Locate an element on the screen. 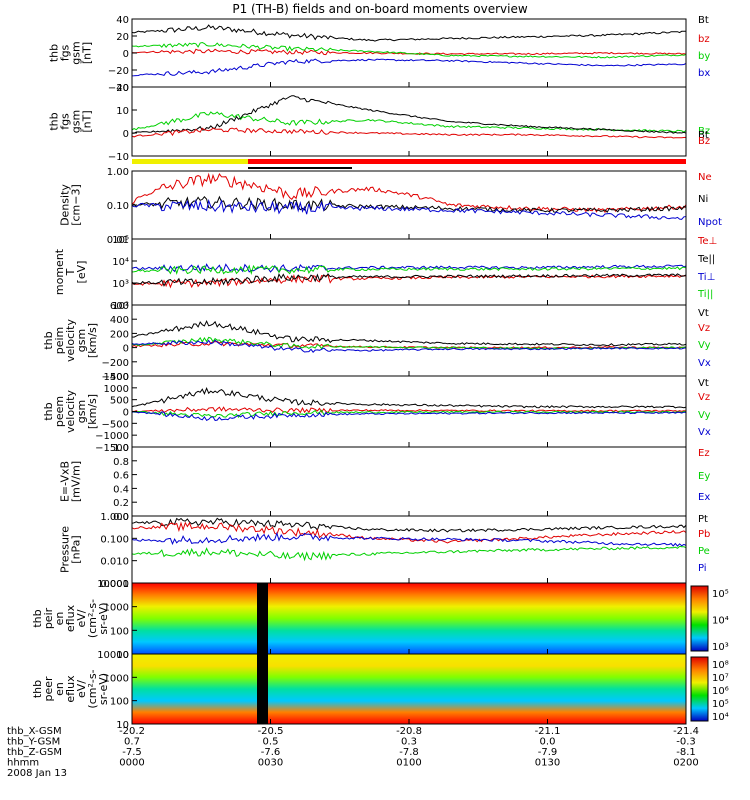  legend-efield-item: Ex is located at coordinates (704, 497).